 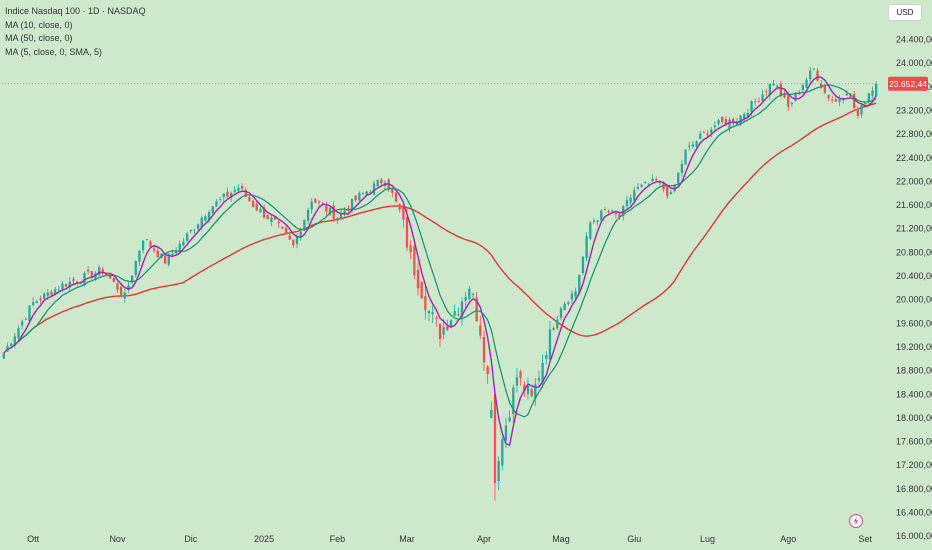 I want to click on legend-ma5: MA (5, close, 0, SMA, 5), so click(x=54, y=51).